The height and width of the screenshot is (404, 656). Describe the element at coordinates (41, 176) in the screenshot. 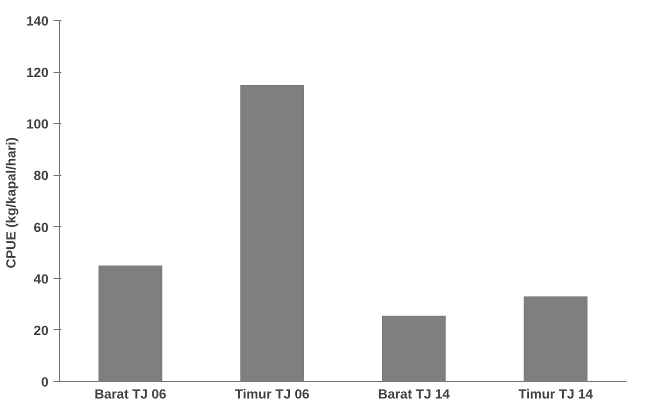

I see `y-tick-label: 80` at that location.